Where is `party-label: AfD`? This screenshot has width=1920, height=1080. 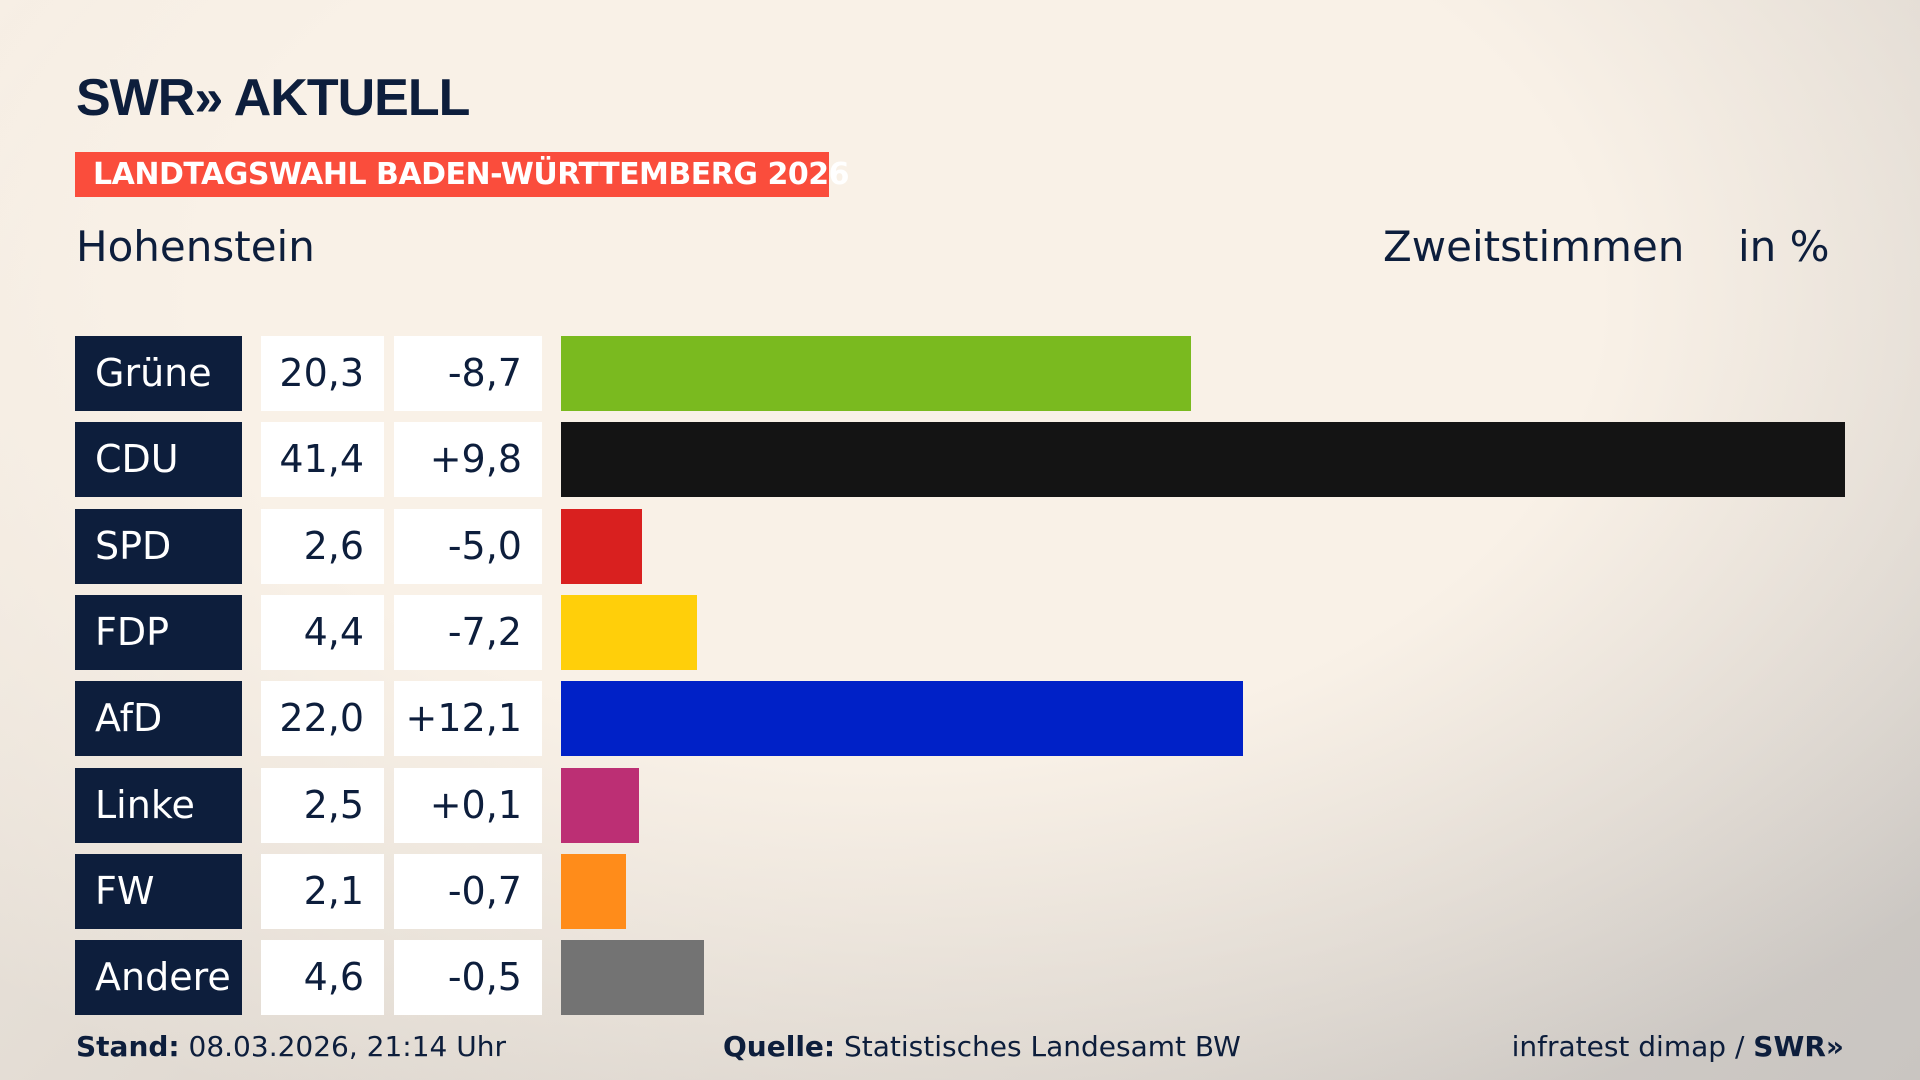
party-label: AfD is located at coordinates (158, 719).